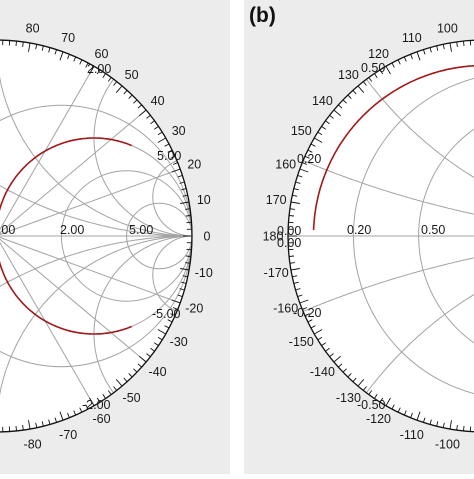 The image size is (474, 479). Describe the element at coordinates (322, 372) in the screenshot. I see `angle-label: -140` at that location.